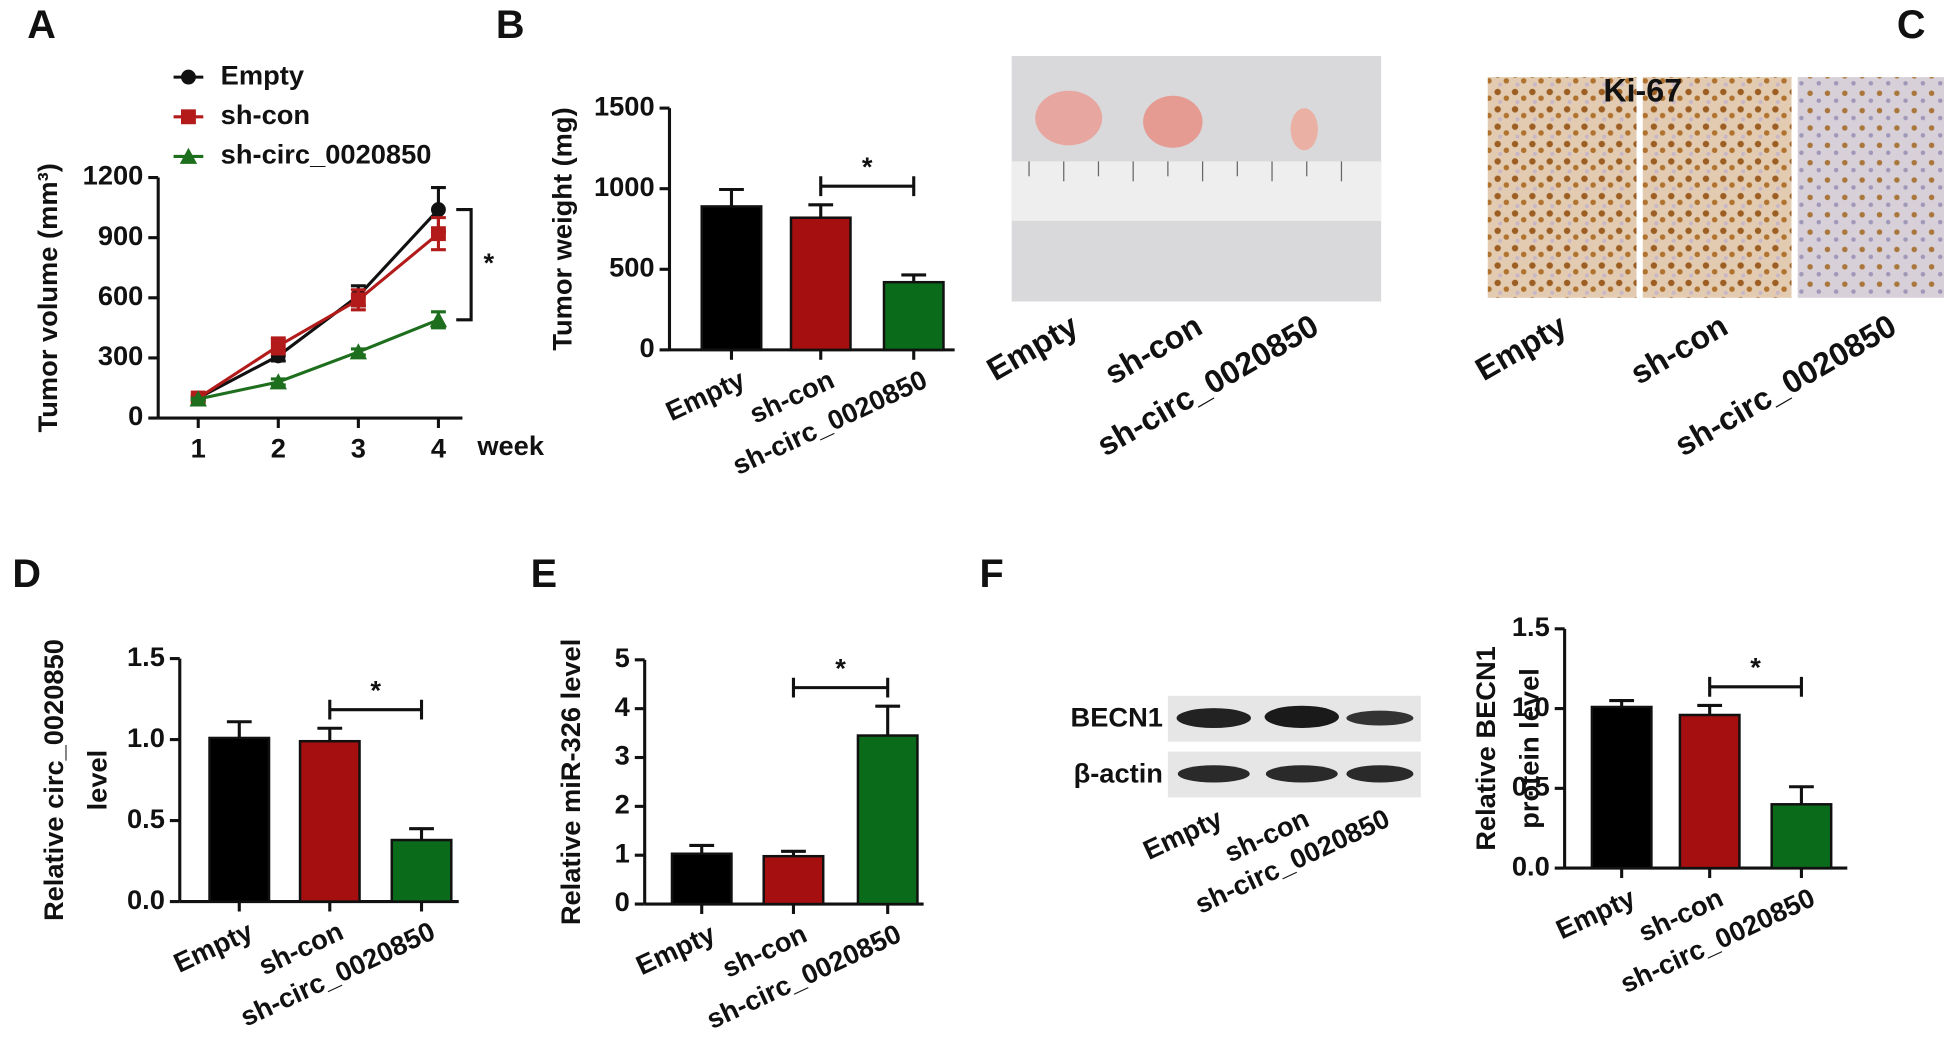 The width and height of the screenshot is (1944, 1063). What do you see at coordinates (53, 780) in the screenshot?
I see `y-axis-label: Relative circ_0020850` at bounding box center [53, 780].